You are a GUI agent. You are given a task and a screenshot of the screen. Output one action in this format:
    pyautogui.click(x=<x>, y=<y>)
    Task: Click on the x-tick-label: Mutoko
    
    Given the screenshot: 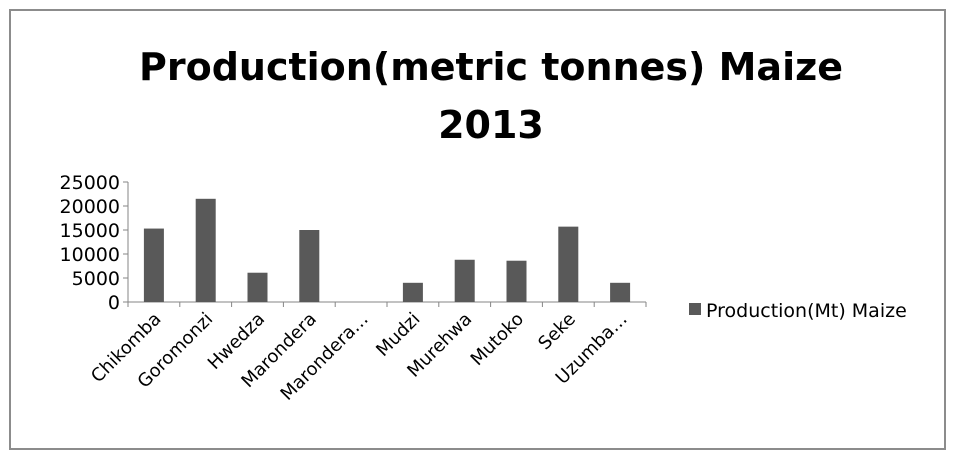 What is the action you would take?
    pyautogui.click(x=497, y=339)
    